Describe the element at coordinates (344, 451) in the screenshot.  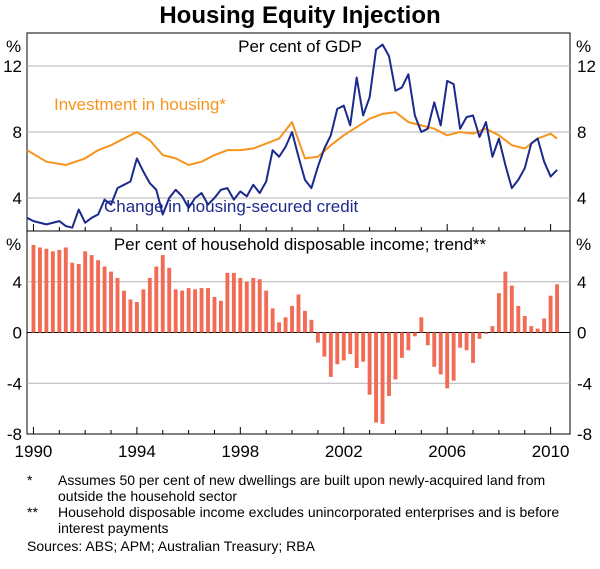
I see `x-tick-label-2002: 2002` at that location.